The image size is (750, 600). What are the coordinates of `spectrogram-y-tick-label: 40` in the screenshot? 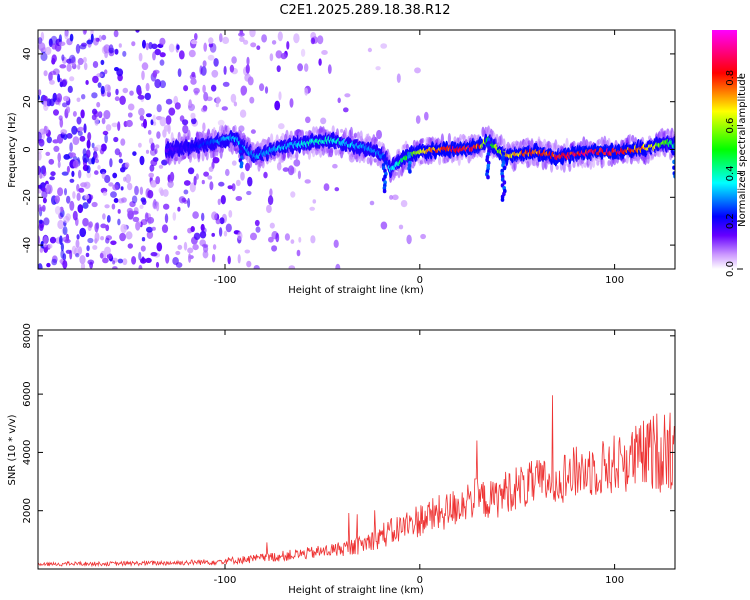 It's located at (27, 54).